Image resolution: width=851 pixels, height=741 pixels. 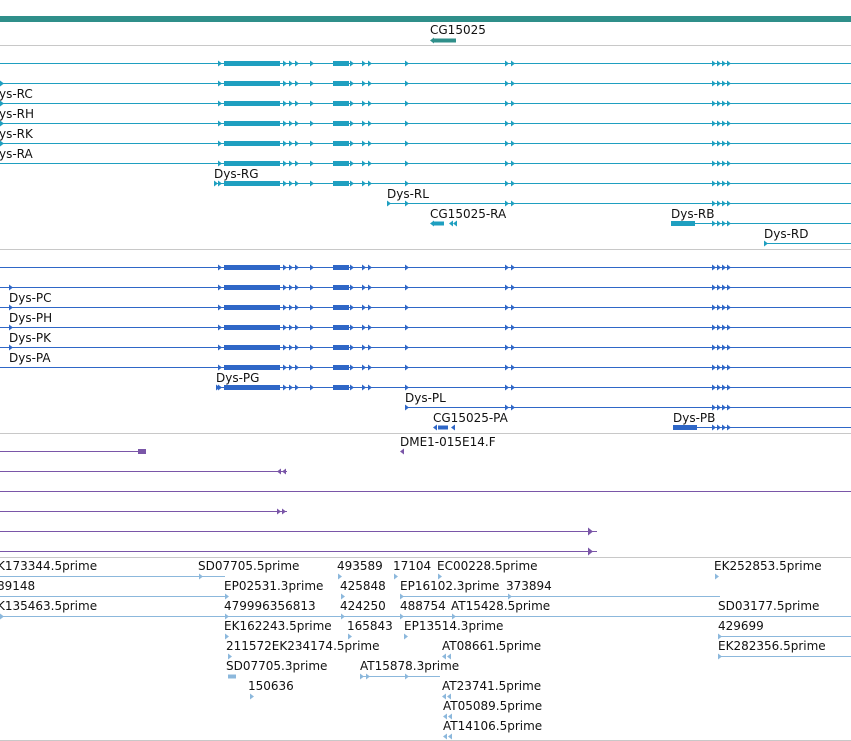 What do you see at coordinates (18, 586) in the screenshot?
I see `est-label: 89148` at bounding box center [18, 586].